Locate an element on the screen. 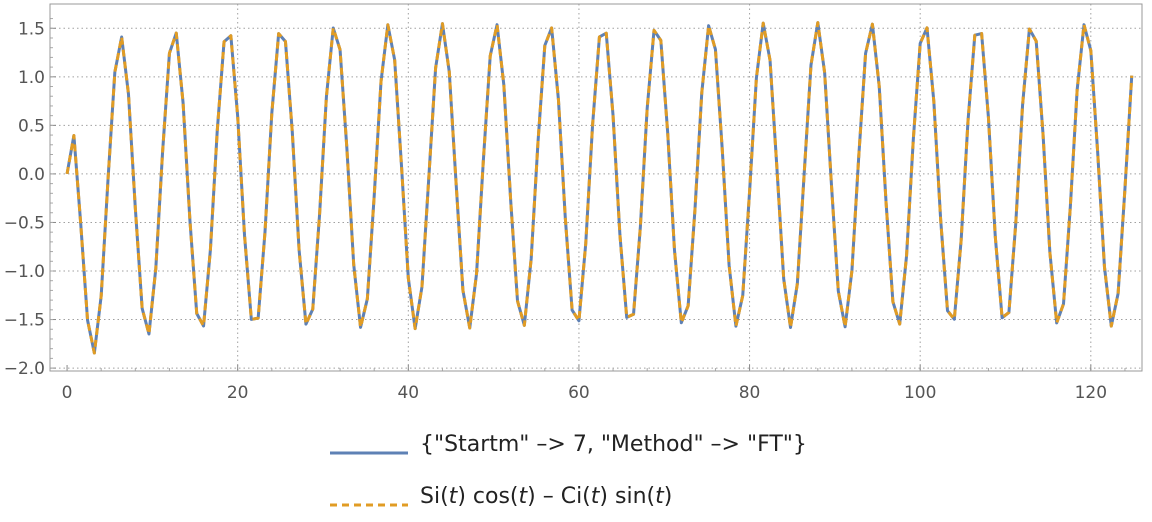  legend-text-part: ) sin( is located at coordinates (627, 496).